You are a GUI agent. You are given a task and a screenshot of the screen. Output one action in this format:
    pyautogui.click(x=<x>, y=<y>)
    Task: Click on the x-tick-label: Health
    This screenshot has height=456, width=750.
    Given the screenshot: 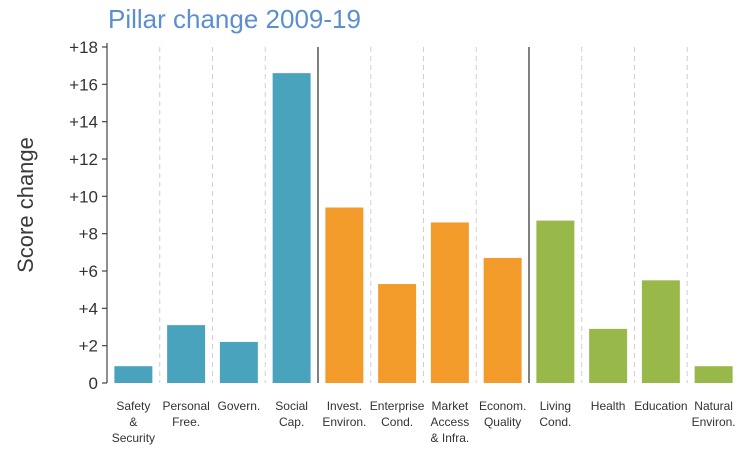 What is the action you would take?
    pyautogui.click(x=608, y=406)
    